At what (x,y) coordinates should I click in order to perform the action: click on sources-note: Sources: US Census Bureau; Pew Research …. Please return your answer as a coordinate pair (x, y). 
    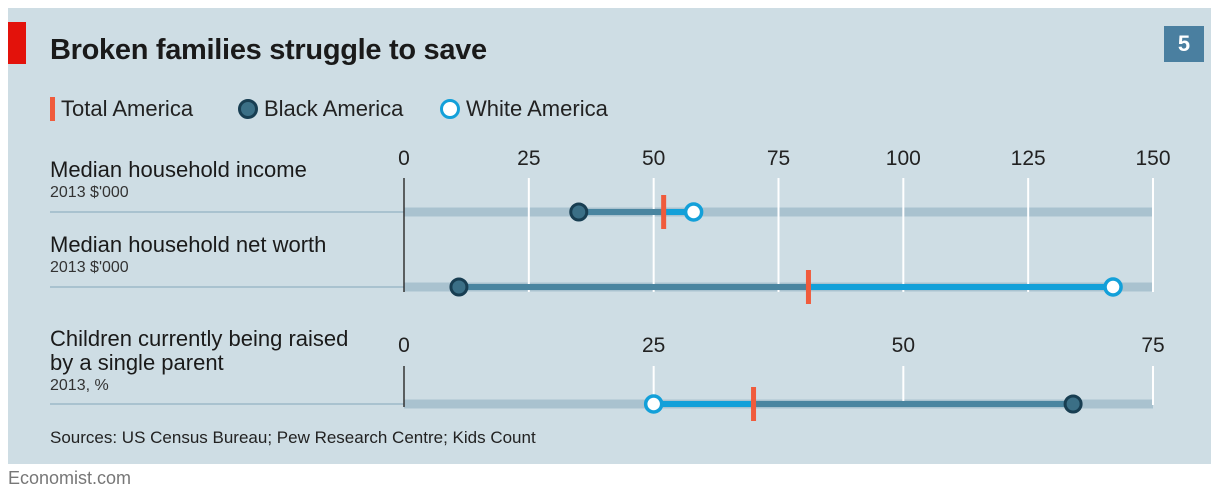
    Looking at the image, I should click on (293, 437).